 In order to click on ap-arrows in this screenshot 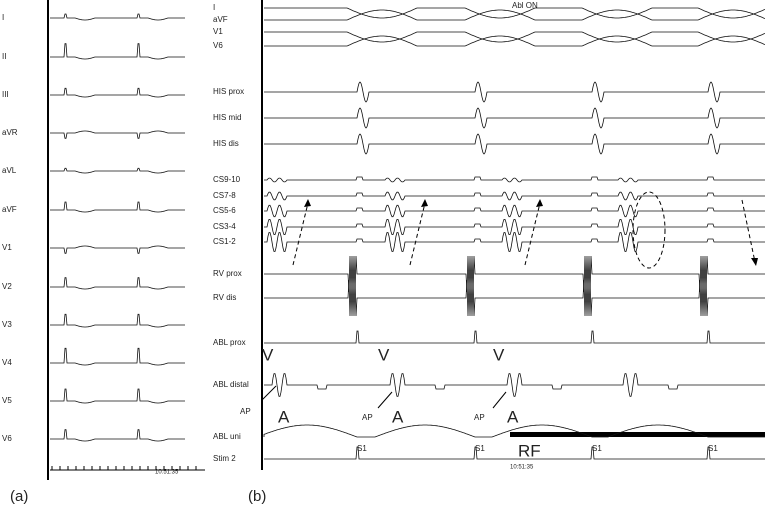, I will do `click(384, 397)`.